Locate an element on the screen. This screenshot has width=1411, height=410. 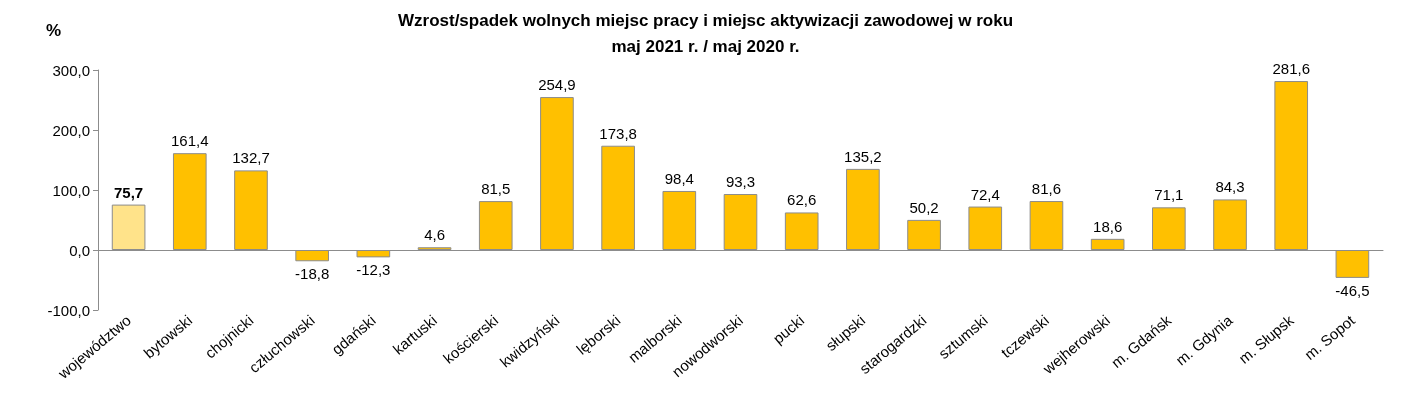
data-label: 254,9 is located at coordinates (557, 85).